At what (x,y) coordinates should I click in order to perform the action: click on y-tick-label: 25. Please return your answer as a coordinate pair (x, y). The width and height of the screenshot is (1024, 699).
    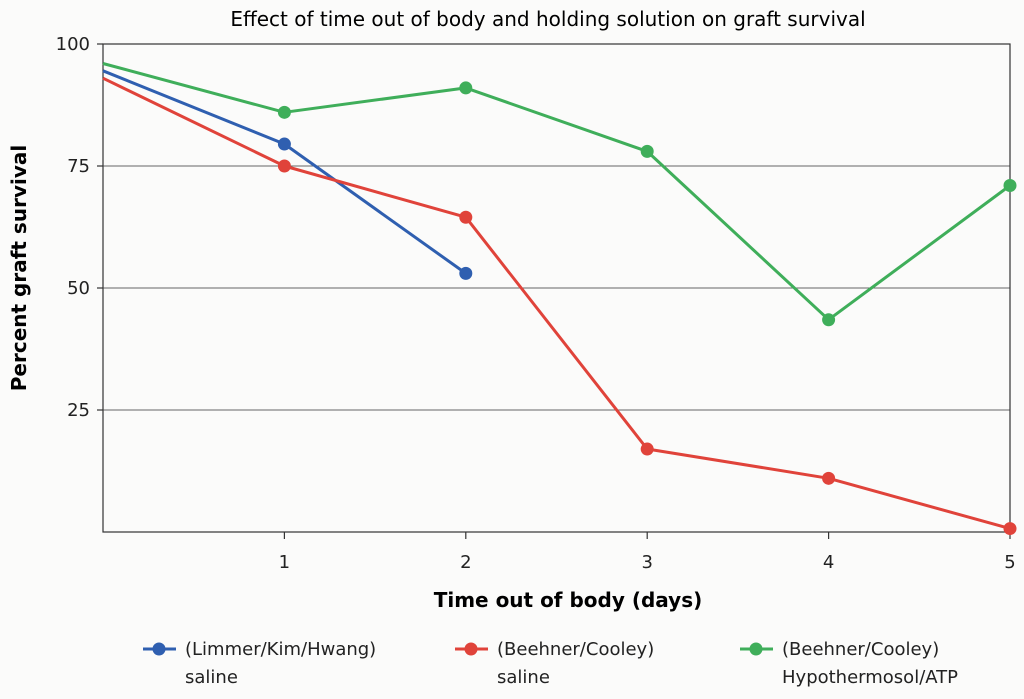
    Looking at the image, I should click on (78, 410).